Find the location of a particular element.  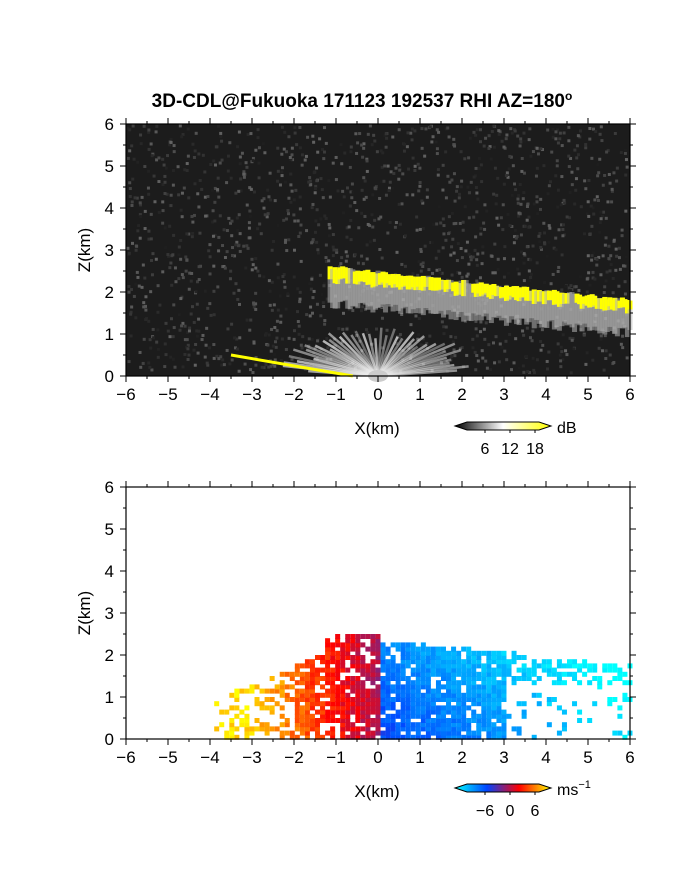

bottom-velocity-field is located at coordinates (423, 687).